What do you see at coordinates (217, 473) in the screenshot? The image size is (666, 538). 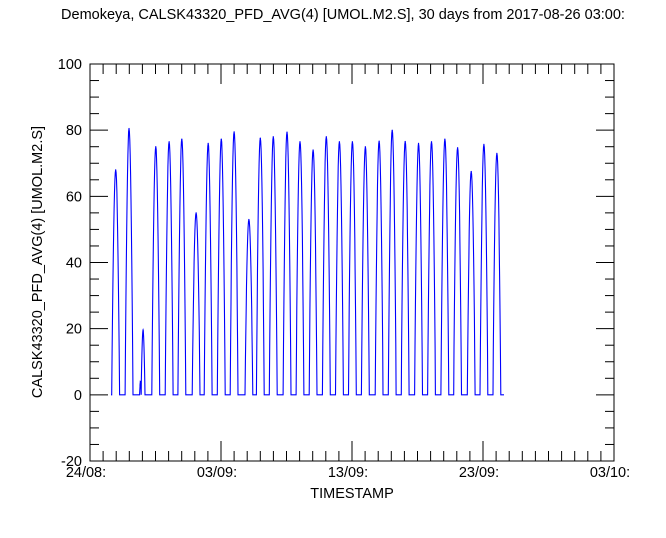 I see `x-tick-label: 03/09:` at bounding box center [217, 473].